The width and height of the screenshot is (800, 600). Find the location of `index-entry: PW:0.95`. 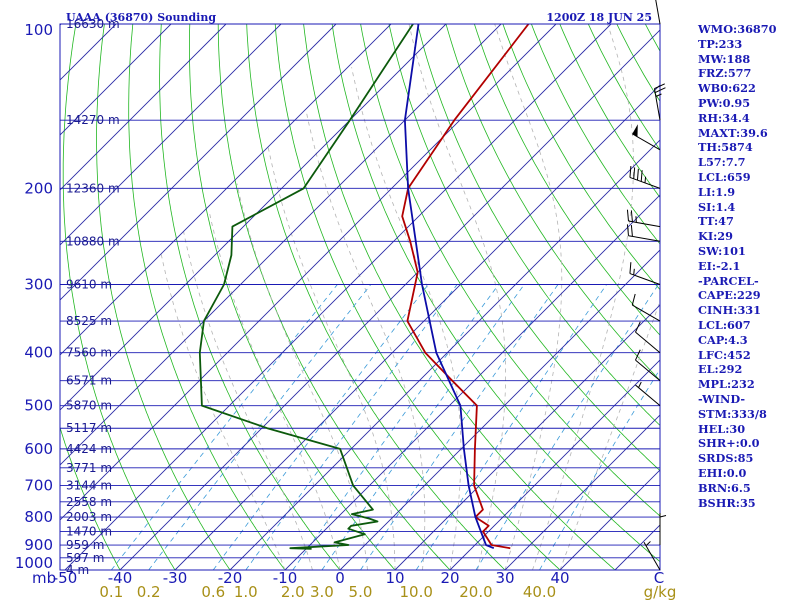

index-entry: PW:0.95 is located at coordinates (724, 102).